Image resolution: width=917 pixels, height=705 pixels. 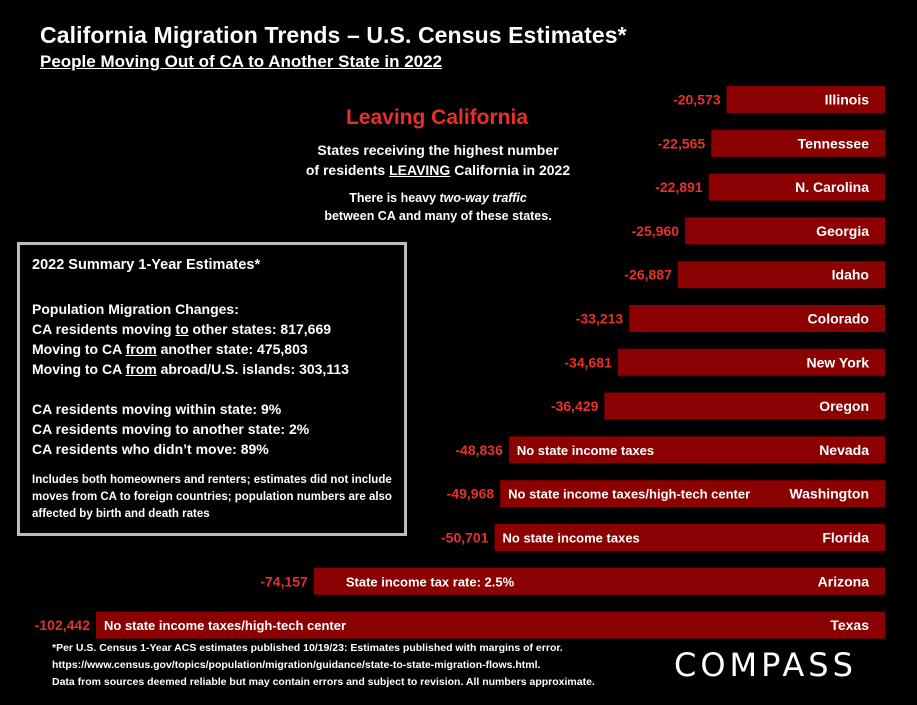 What do you see at coordinates (465, 538) in the screenshot?
I see `value-label-florida: -50,701` at bounding box center [465, 538].